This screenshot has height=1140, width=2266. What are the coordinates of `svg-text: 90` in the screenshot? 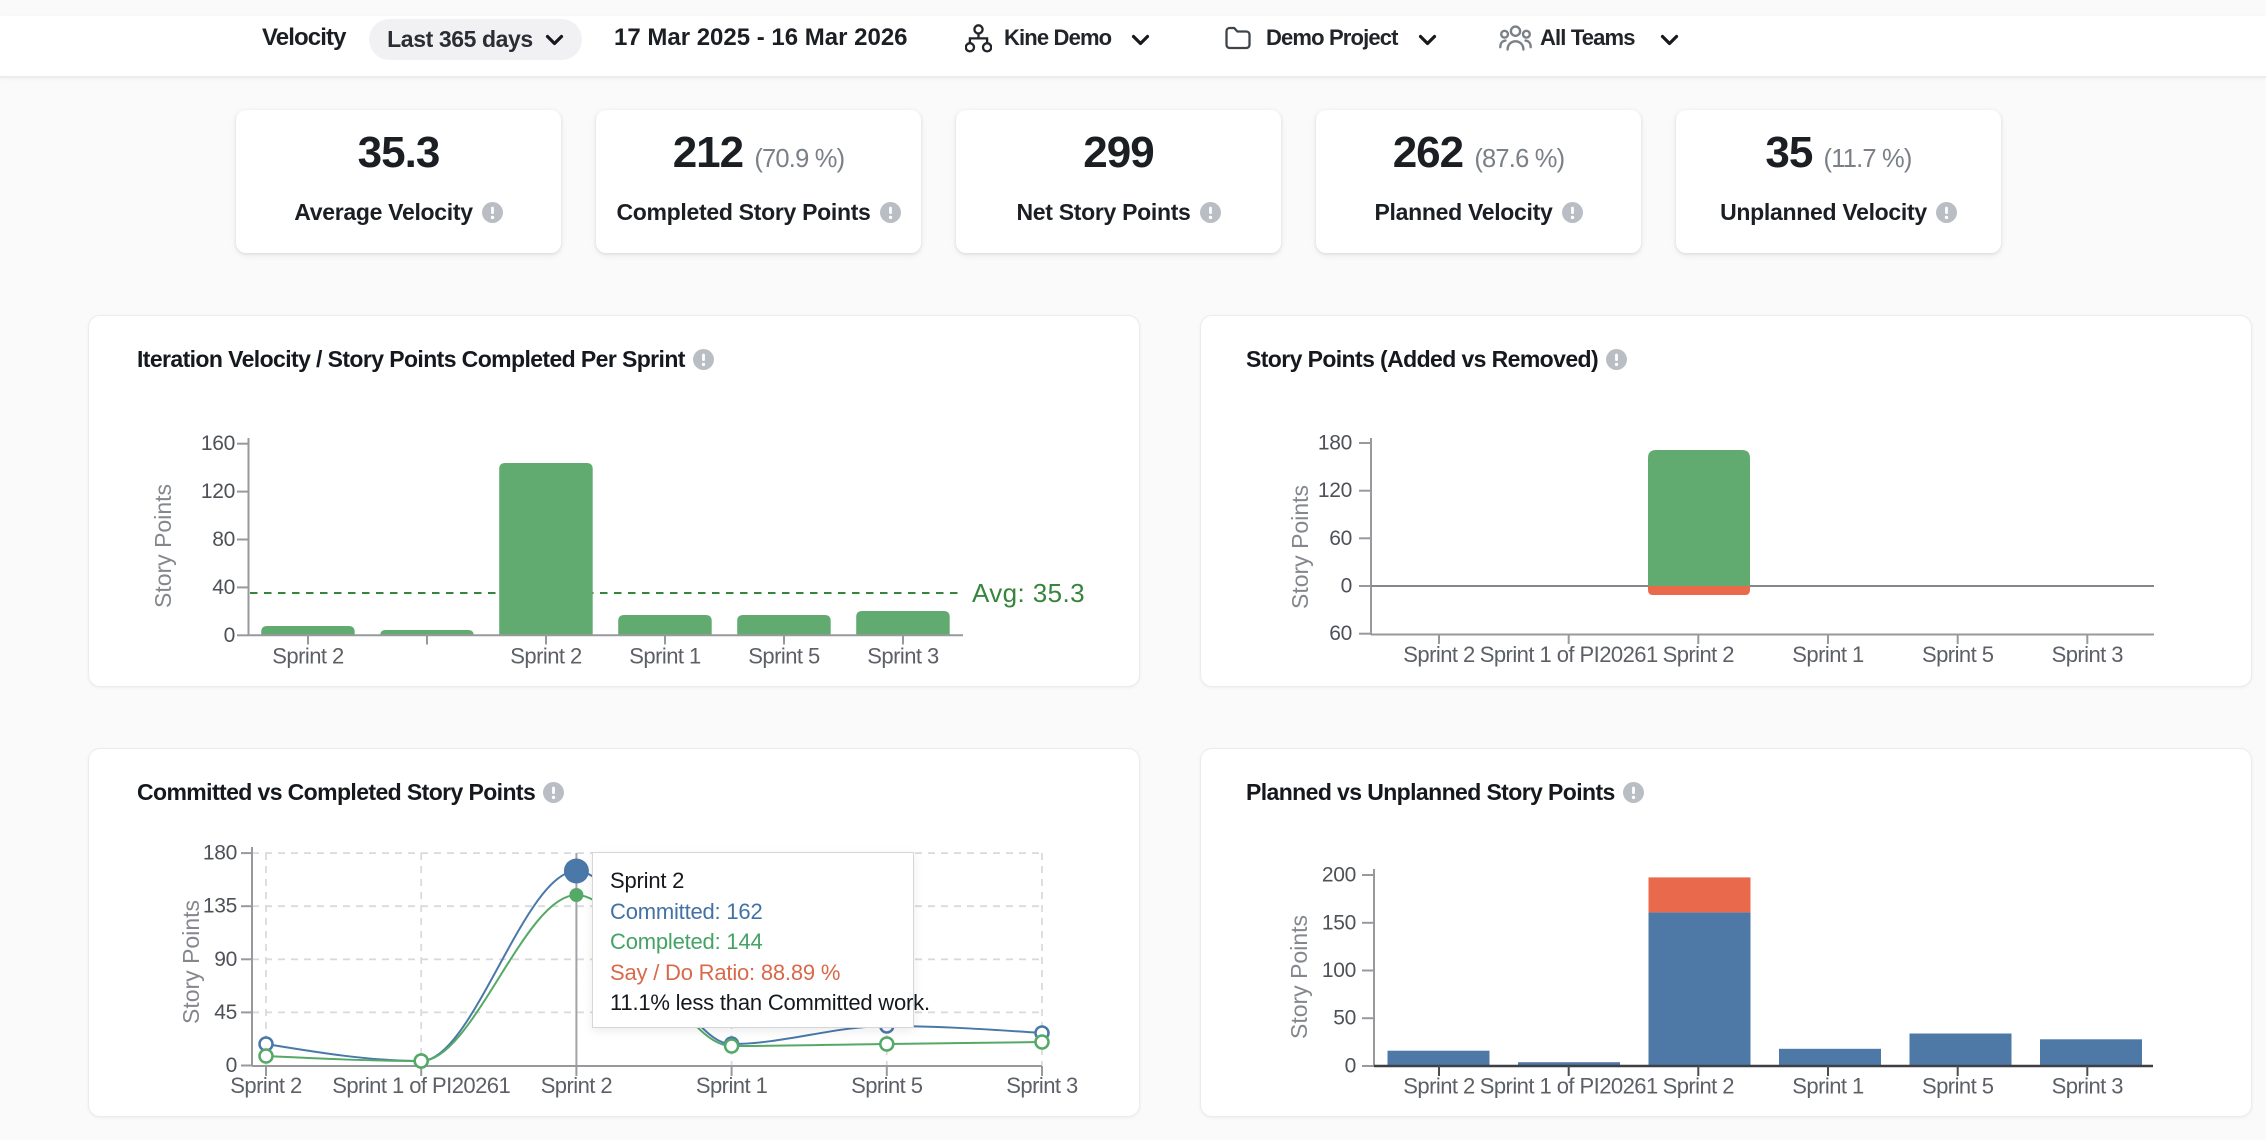 It's located at (225, 959).